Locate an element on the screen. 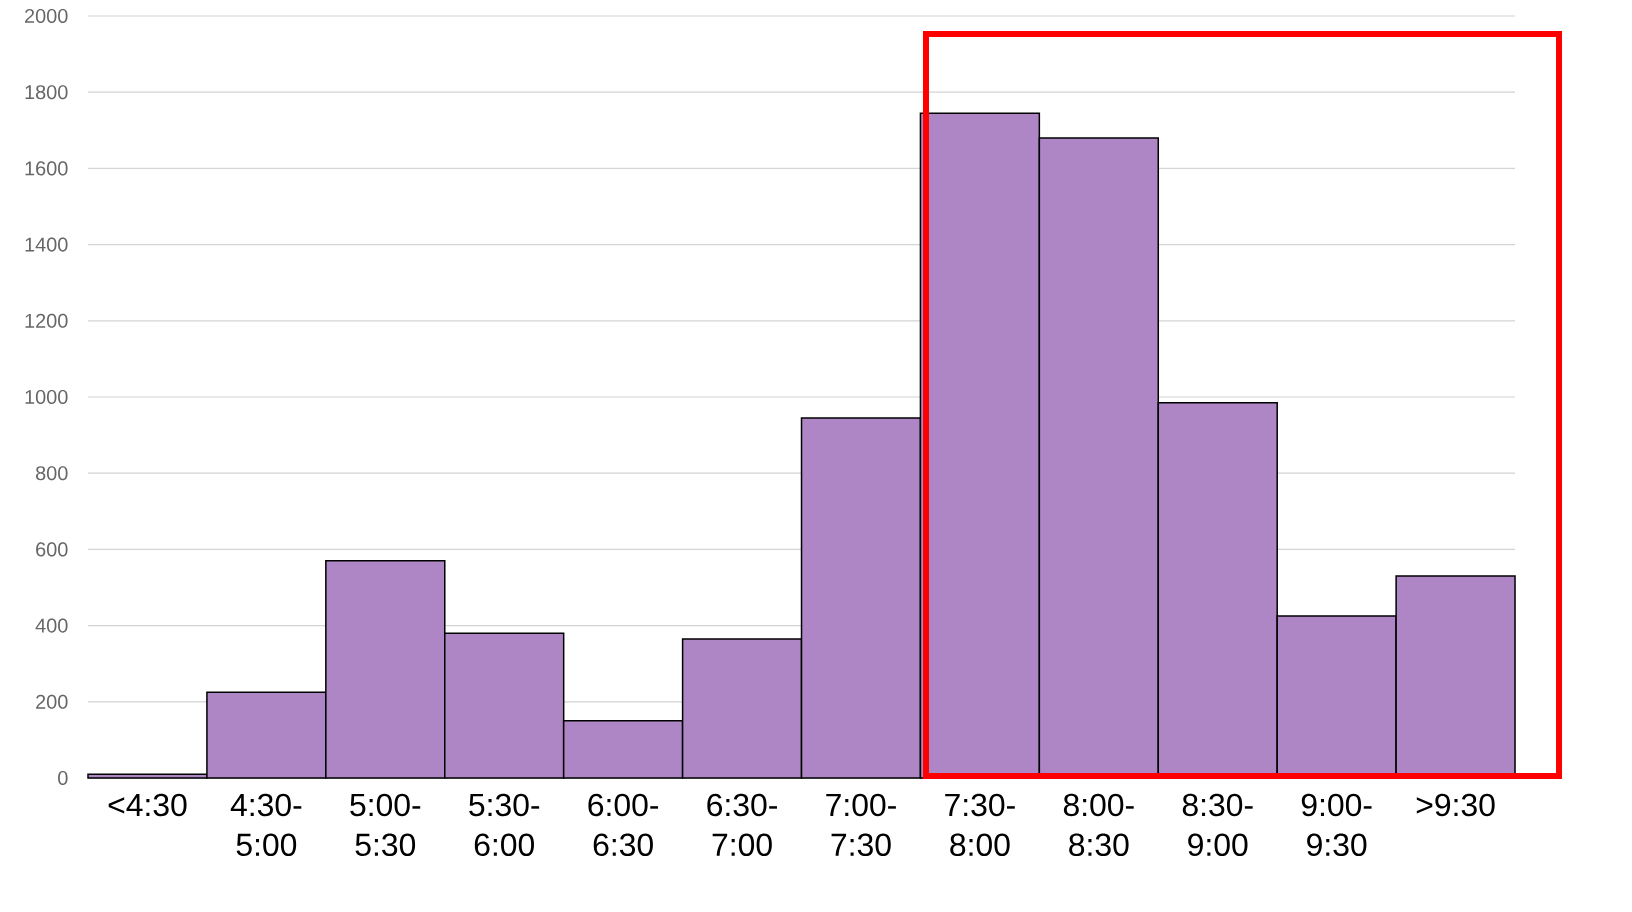 The image size is (1632, 912). x-tick-label: 6:30-7:00 is located at coordinates (742, 825).